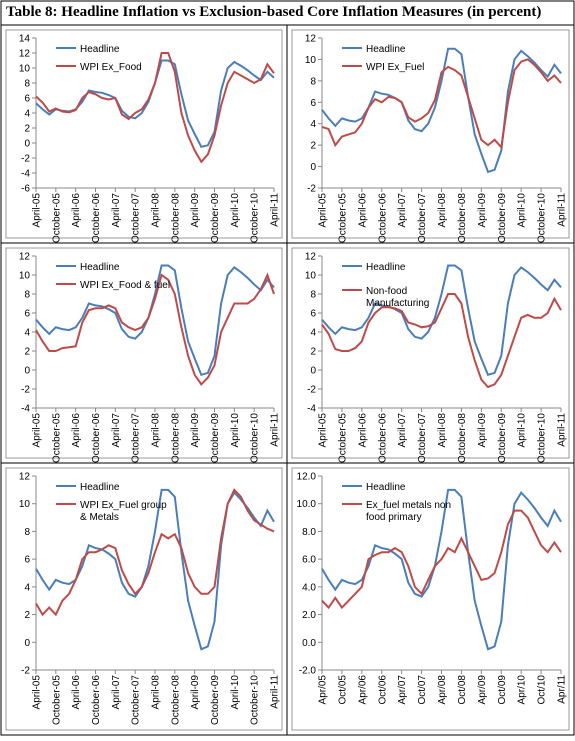  Describe the element at coordinates (402, 690) in the screenshot. I see `x-tick-label: Apr/07` at that location.